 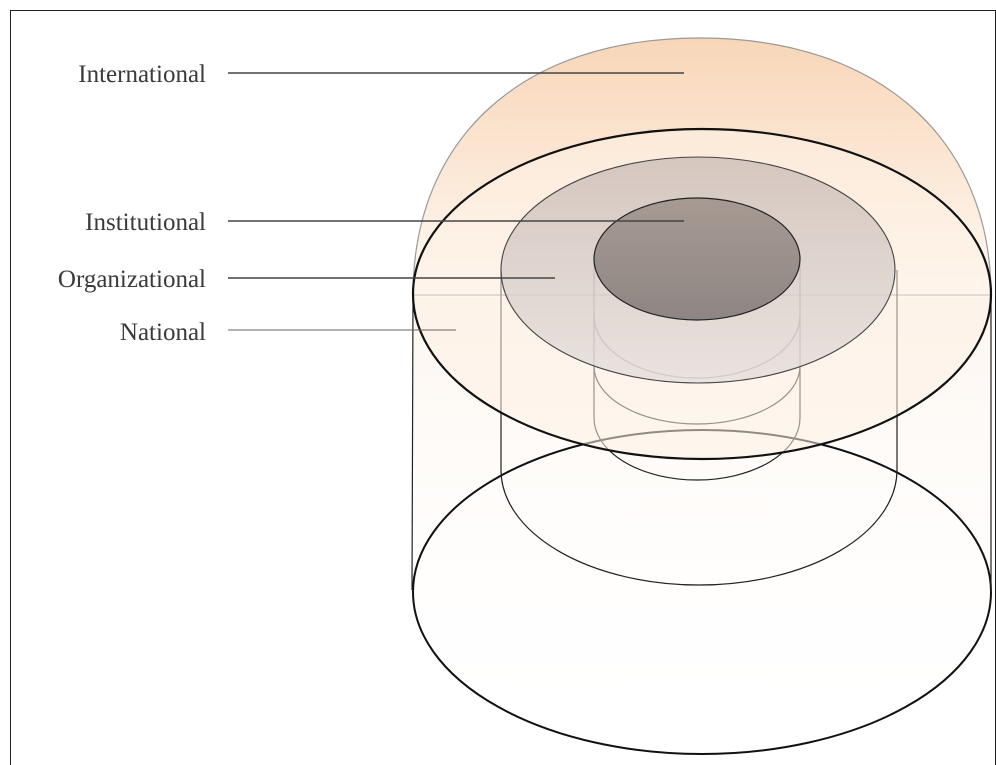 I want to click on national-cylinder-left-edge, so click(x=412, y=443).